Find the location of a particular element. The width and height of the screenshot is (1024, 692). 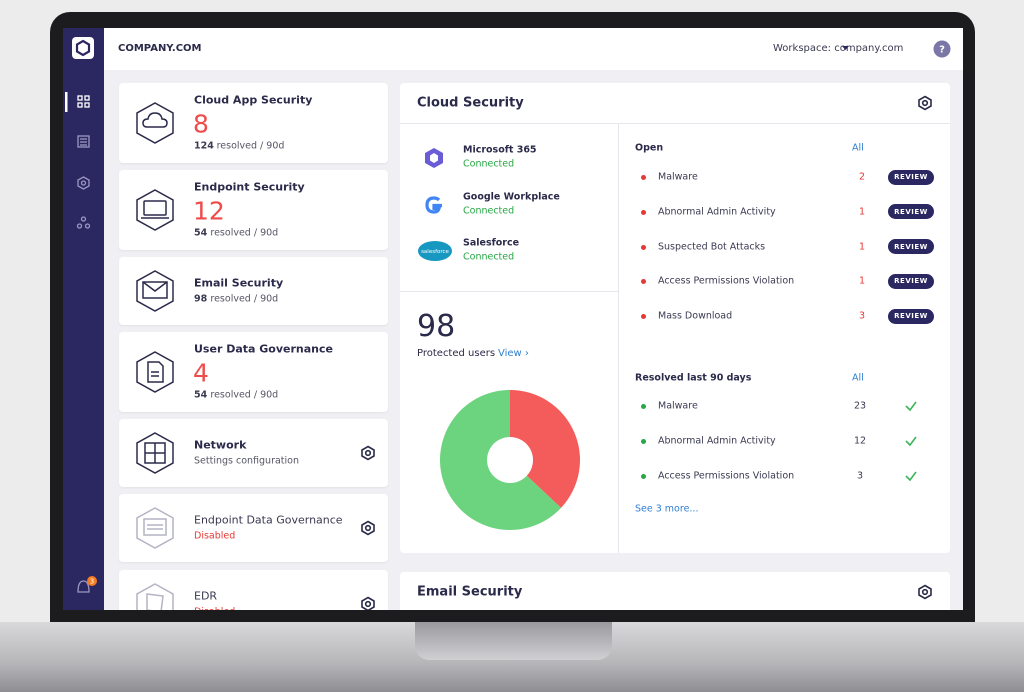

security-card: Endpoint Data Governance Disabled is located at coordinates (253, 528).